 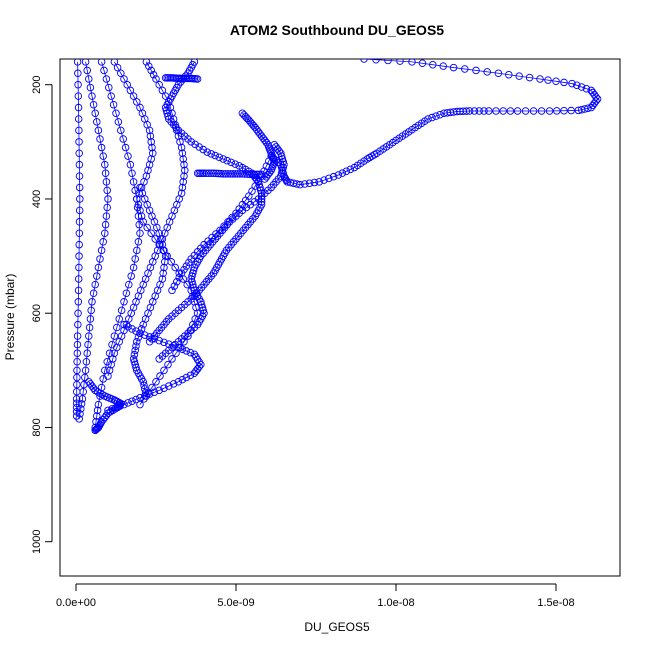 What do you see at coordinates (78, 239) in the screenshot?
I see `series-11-line` at bounding box center [78, 239].